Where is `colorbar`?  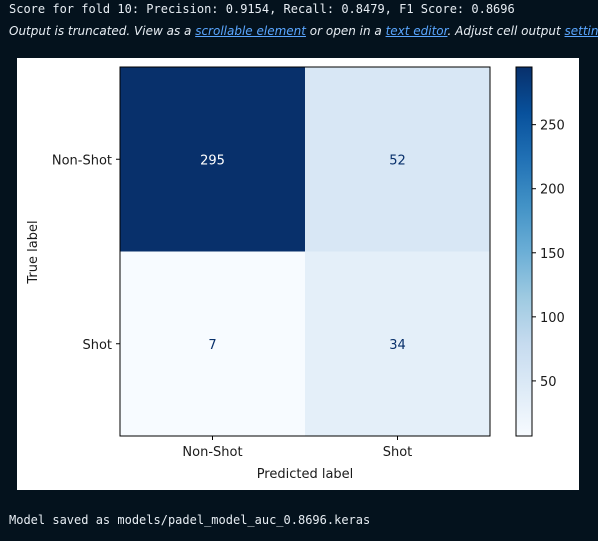
colorbar is located at coordinates (524, 251).